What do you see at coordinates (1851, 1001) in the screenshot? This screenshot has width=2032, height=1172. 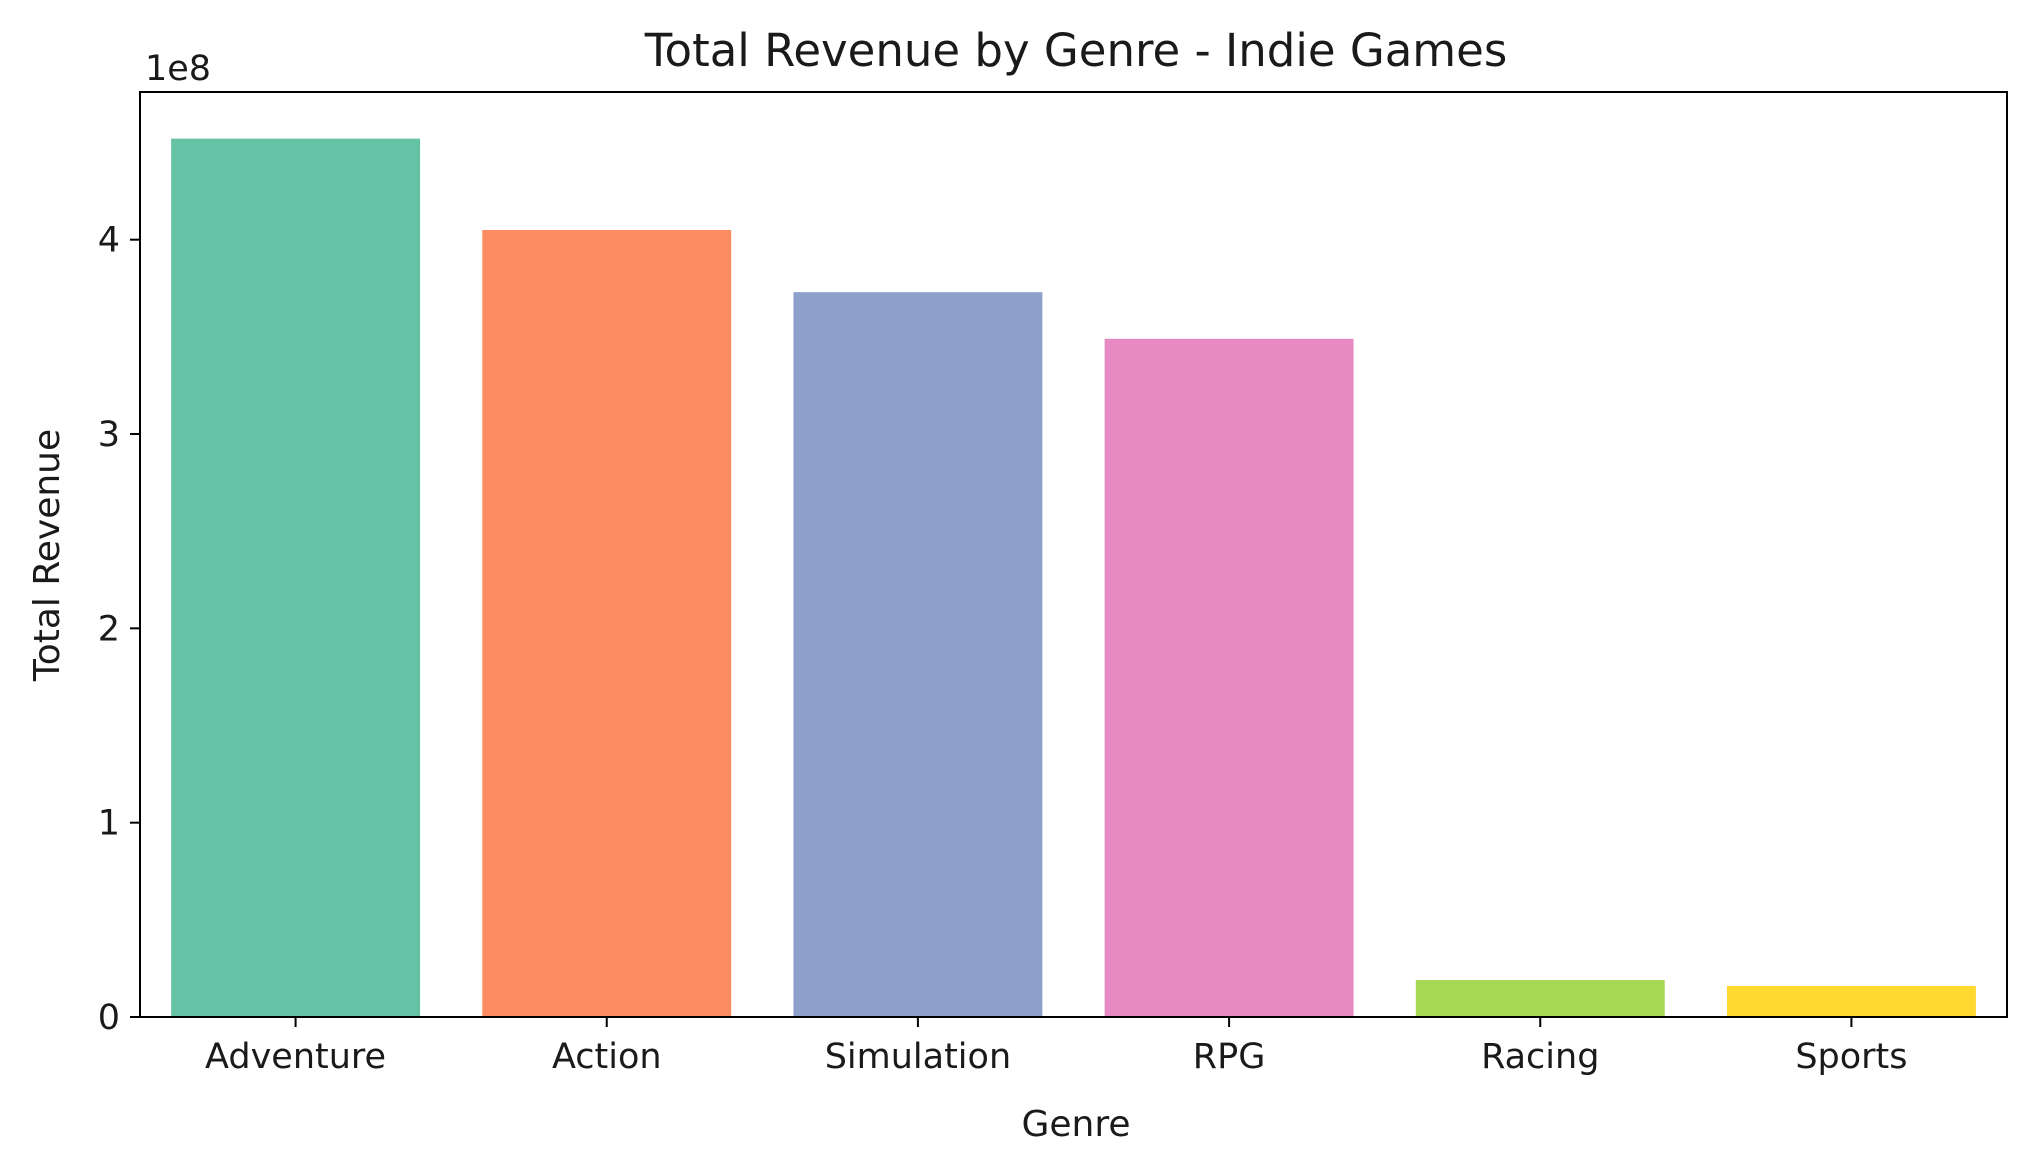 I see `bar-sports` at bounding box center [1851, 1001].